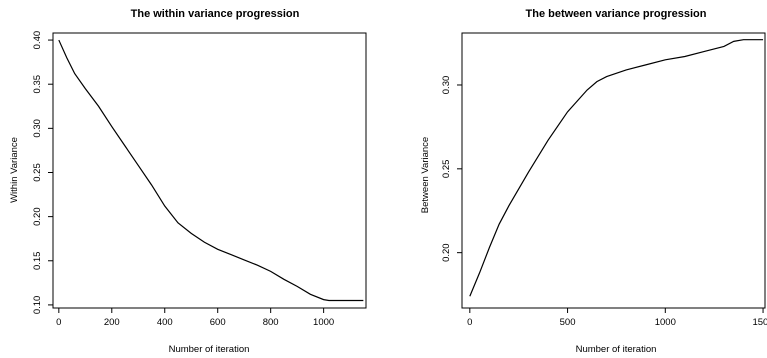  I want to click on chart-title: The within variance progression, so click(215, 14).